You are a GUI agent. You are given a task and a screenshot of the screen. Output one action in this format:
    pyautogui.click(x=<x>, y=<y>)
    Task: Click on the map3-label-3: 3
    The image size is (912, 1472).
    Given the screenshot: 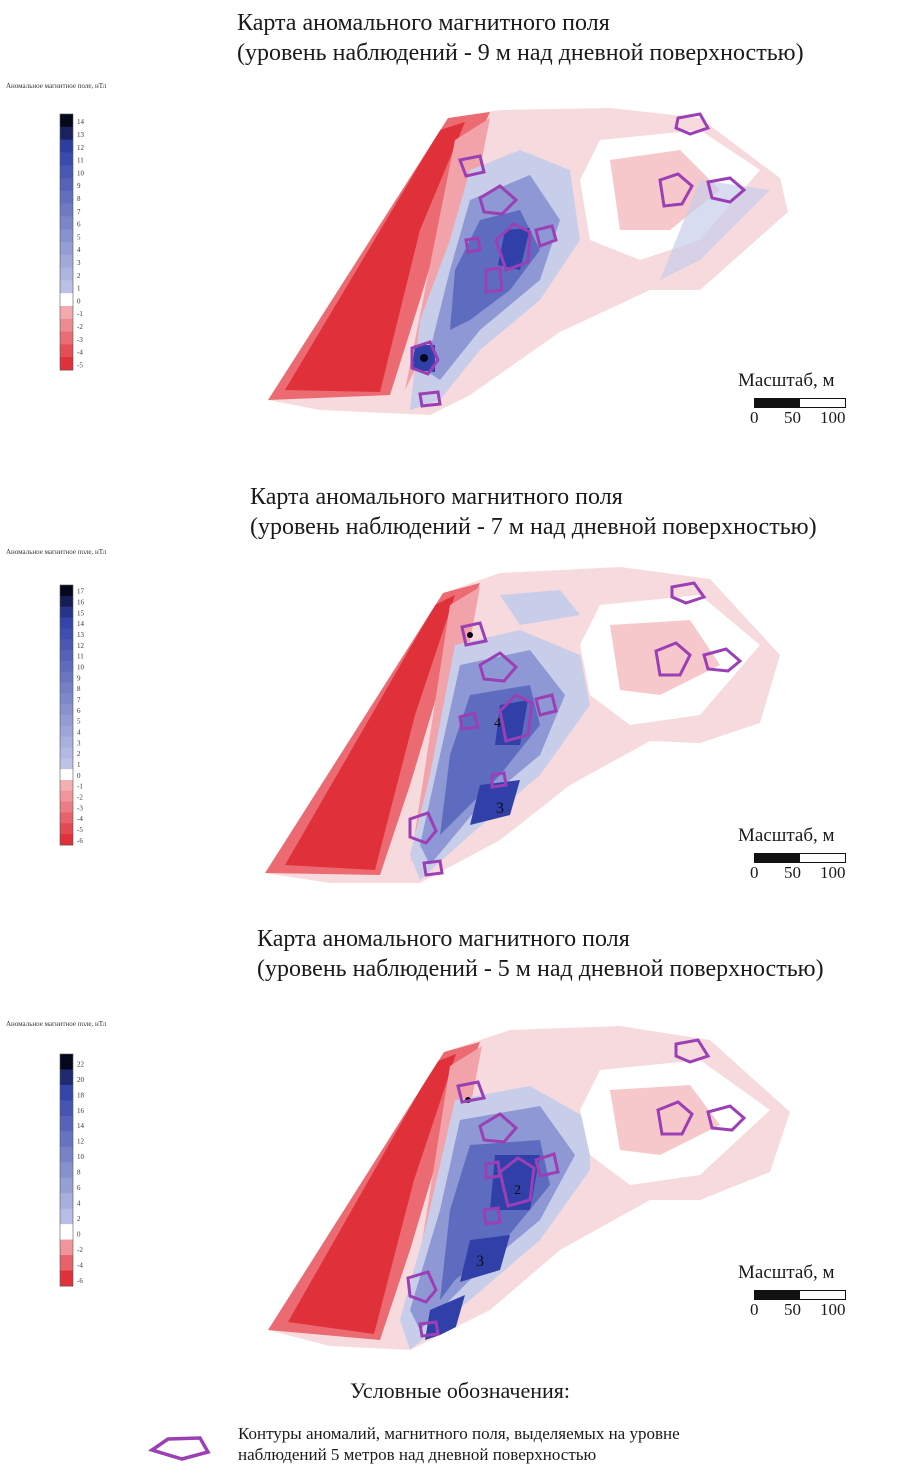 What is the action you would take?
    pyautogui.click(x=480, y=1261)
    